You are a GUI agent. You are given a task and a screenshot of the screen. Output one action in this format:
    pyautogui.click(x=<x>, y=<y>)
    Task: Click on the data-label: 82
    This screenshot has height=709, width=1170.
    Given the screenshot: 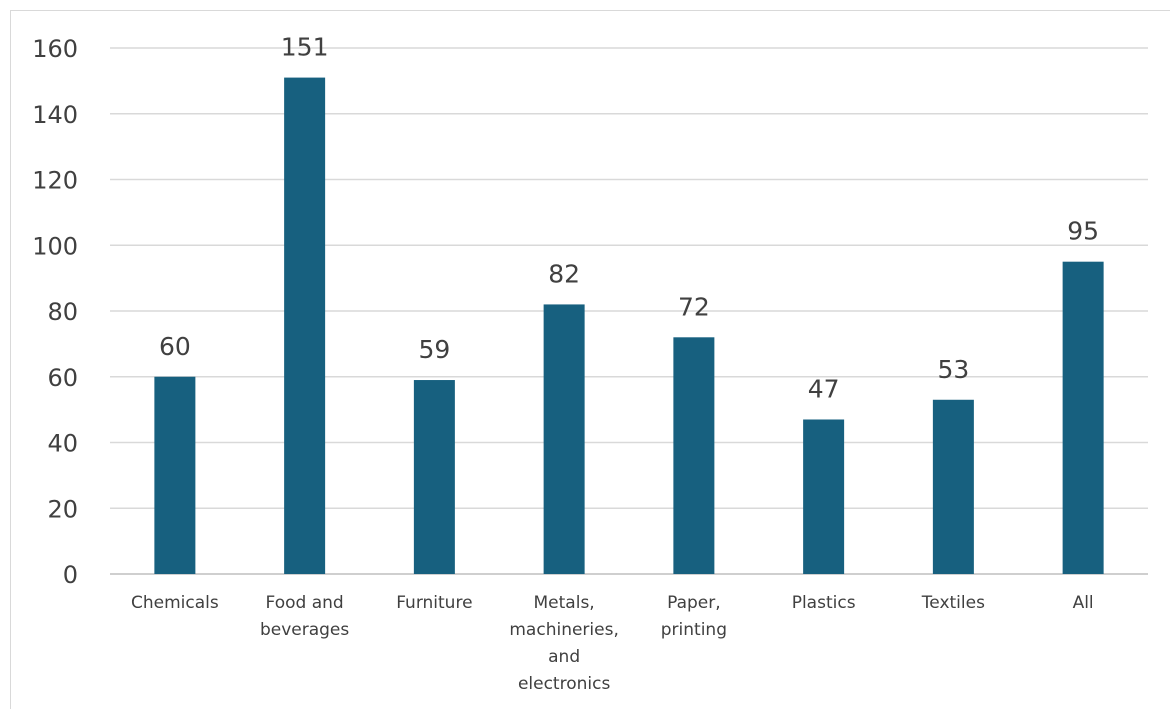 What is the action you would take?
    pyautogui.click(x=564, y=273)
    